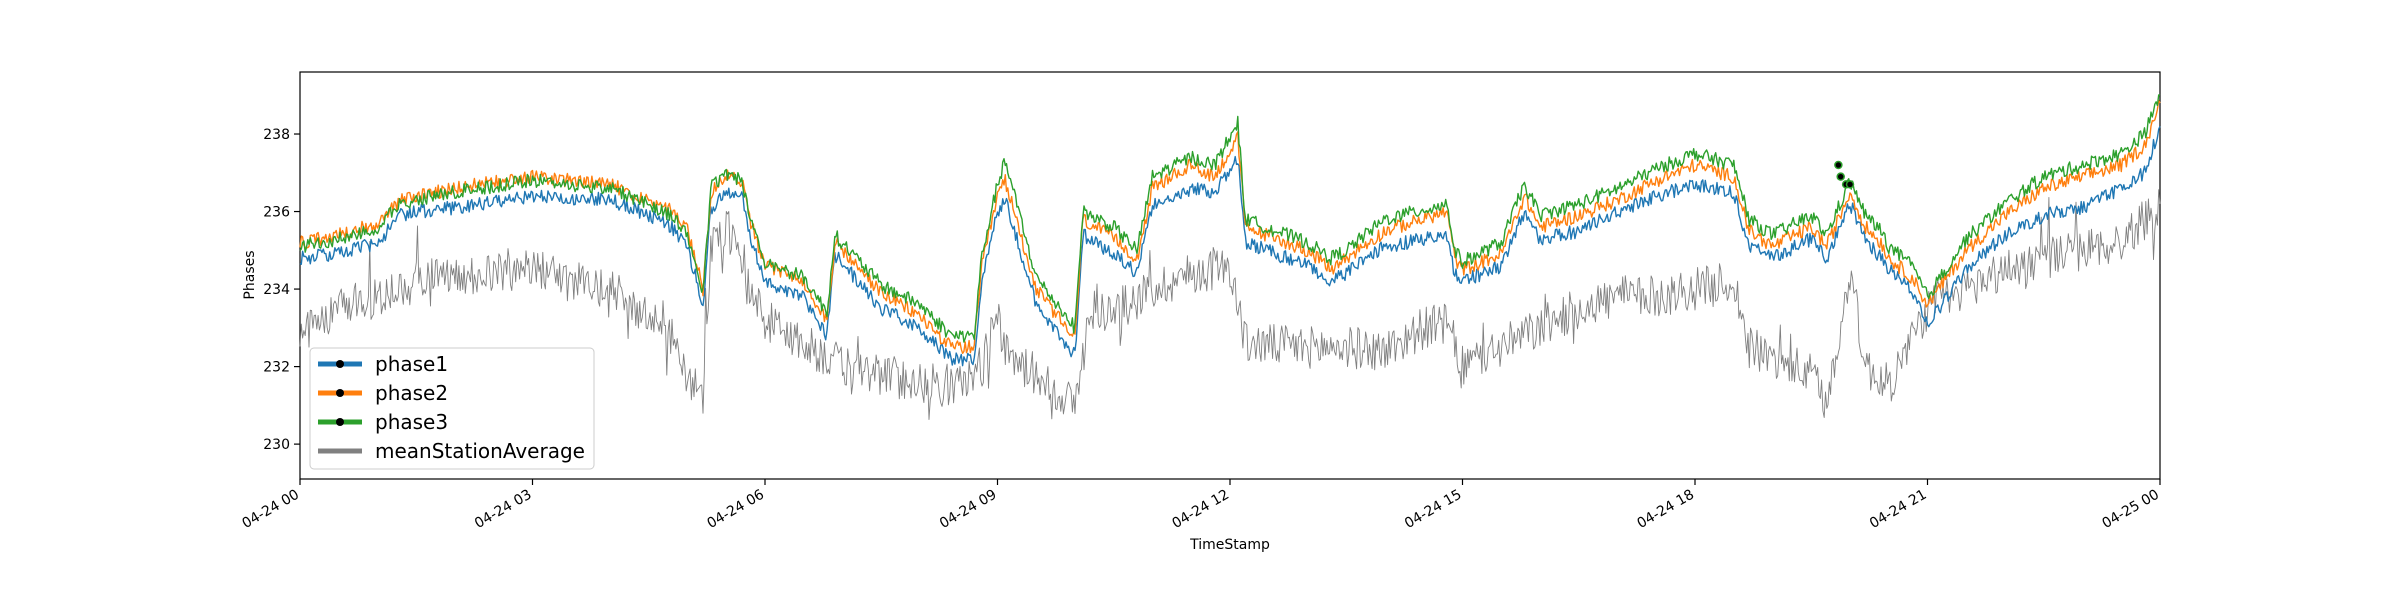 This screenshot has height=600, width=2400. I want to click on x-tick-label: 04-24 06, so click(735, 509).